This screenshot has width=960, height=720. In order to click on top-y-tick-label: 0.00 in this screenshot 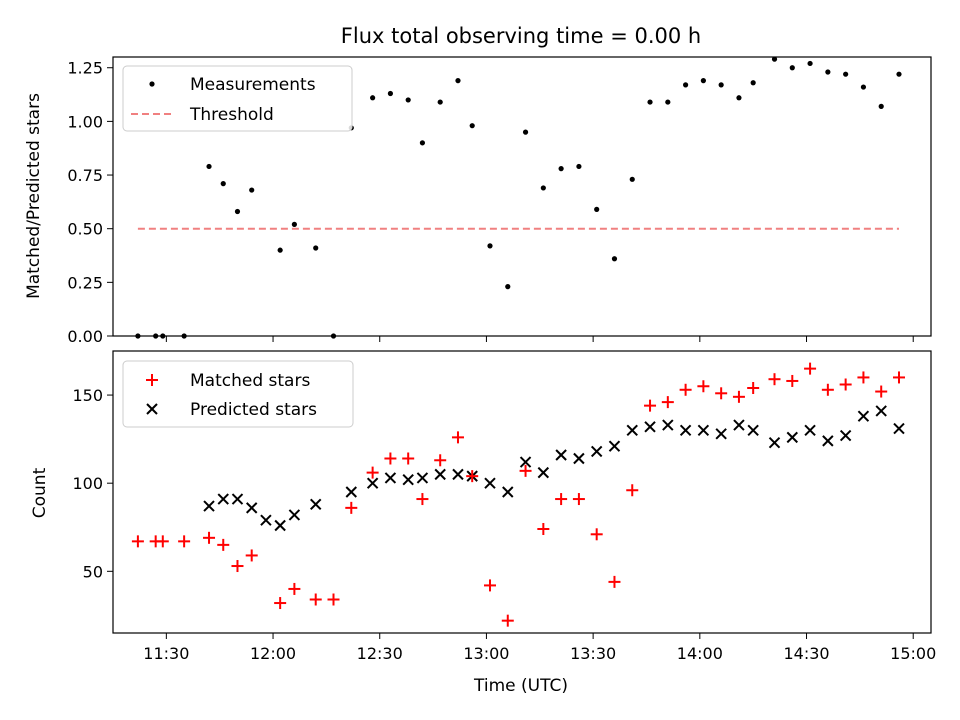, I will do `click(85, 336)`.